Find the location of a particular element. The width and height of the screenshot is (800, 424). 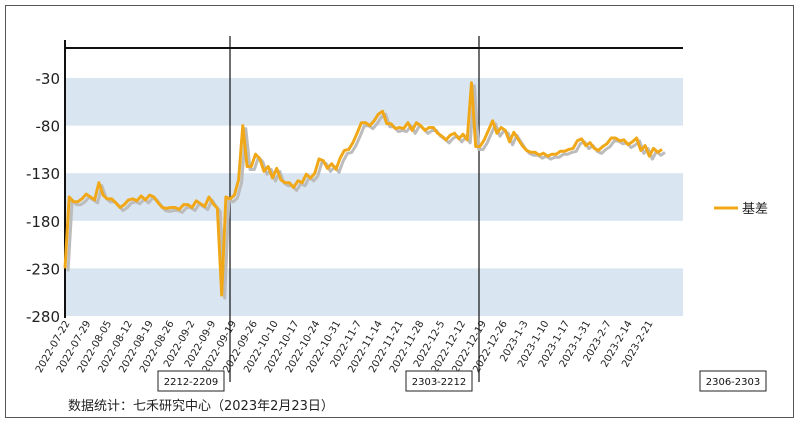

segment-labels: 2212-2209 2303-2212 2306-2303 is located at coordinates (462, 381).